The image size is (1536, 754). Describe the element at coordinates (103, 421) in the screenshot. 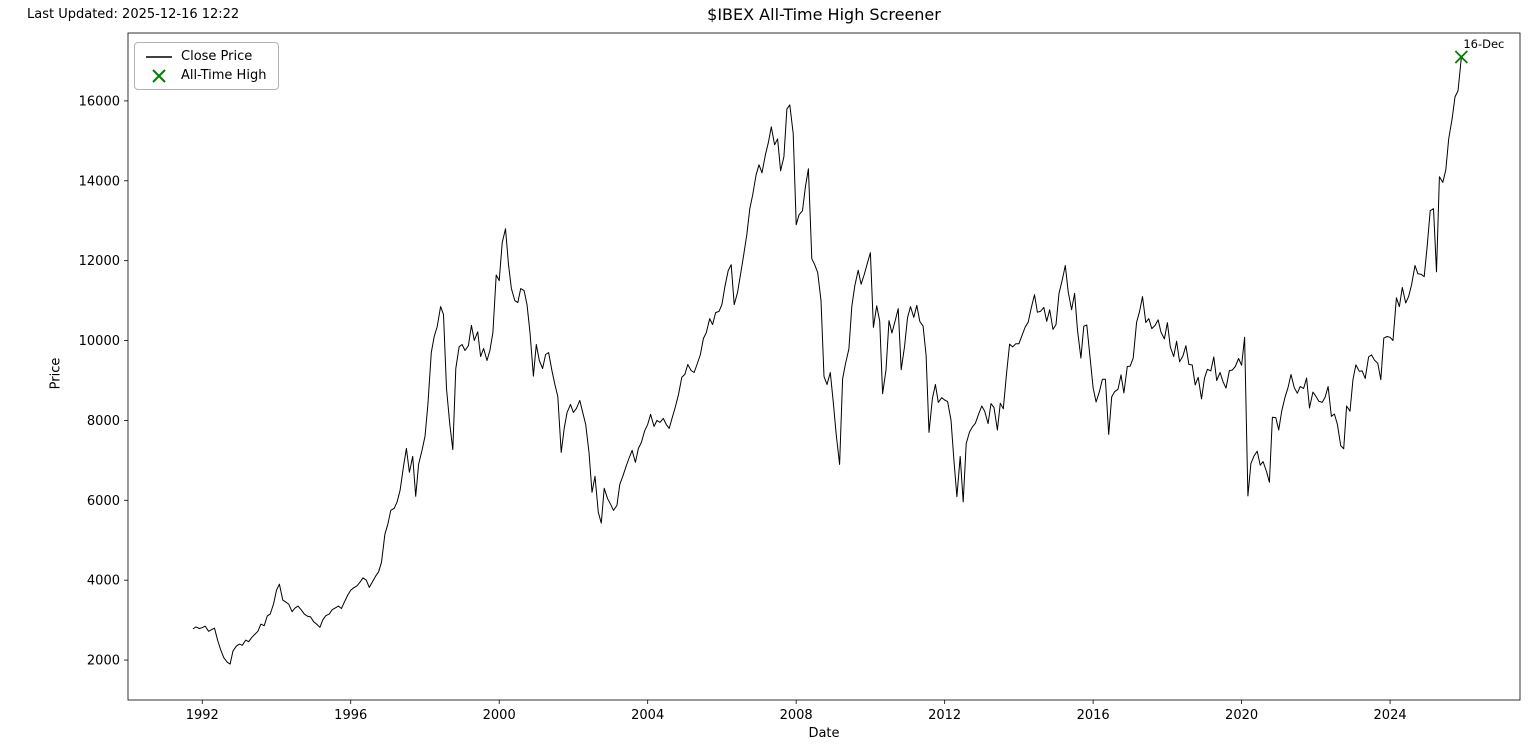

I see `y-tick-label: 8000` at that location.